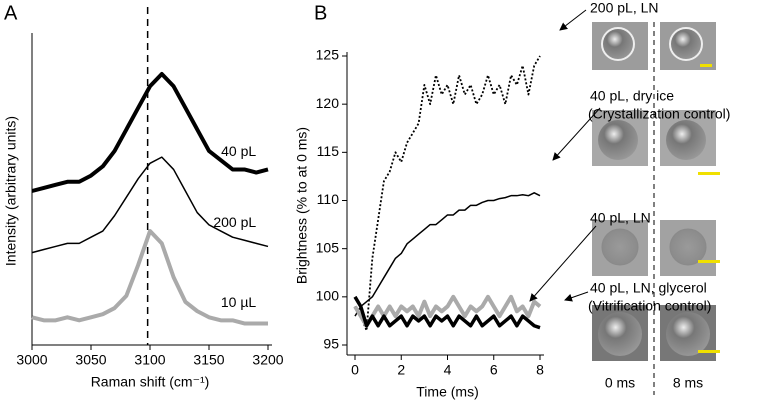  What do you see at coordinates (401, 370) in the screenshot?
I see `x-tick-label: 2` at bounding box center [401, 370].